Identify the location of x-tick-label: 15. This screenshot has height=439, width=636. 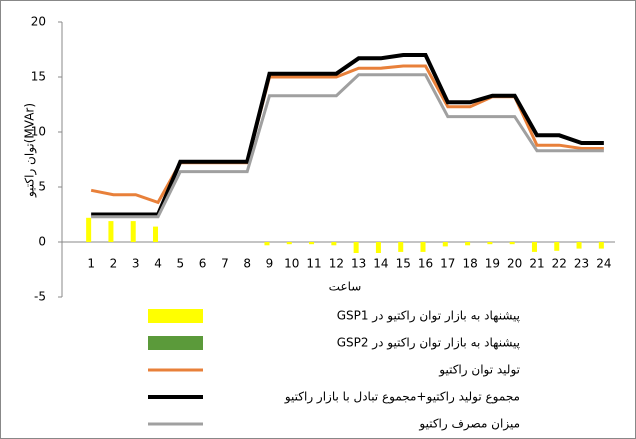
(403, 264).